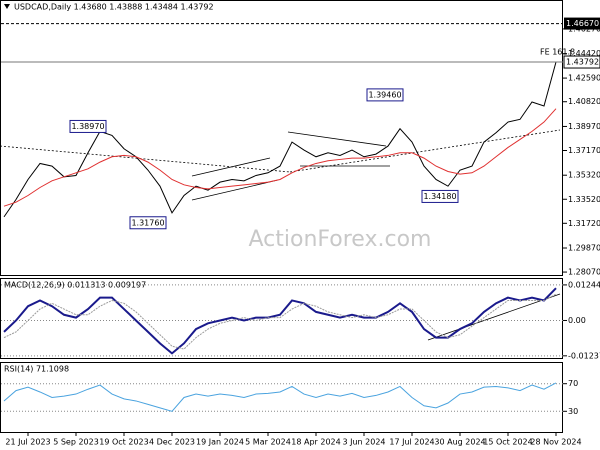  I want to click on panel-title: MACD(12,26,9) 0.011313 0.009197, so click(75, 285).